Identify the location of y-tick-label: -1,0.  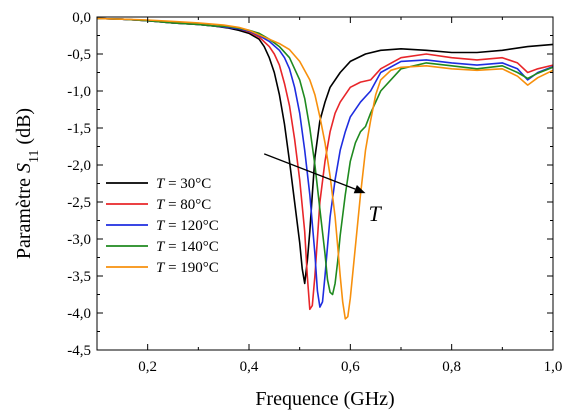
(79, 92).